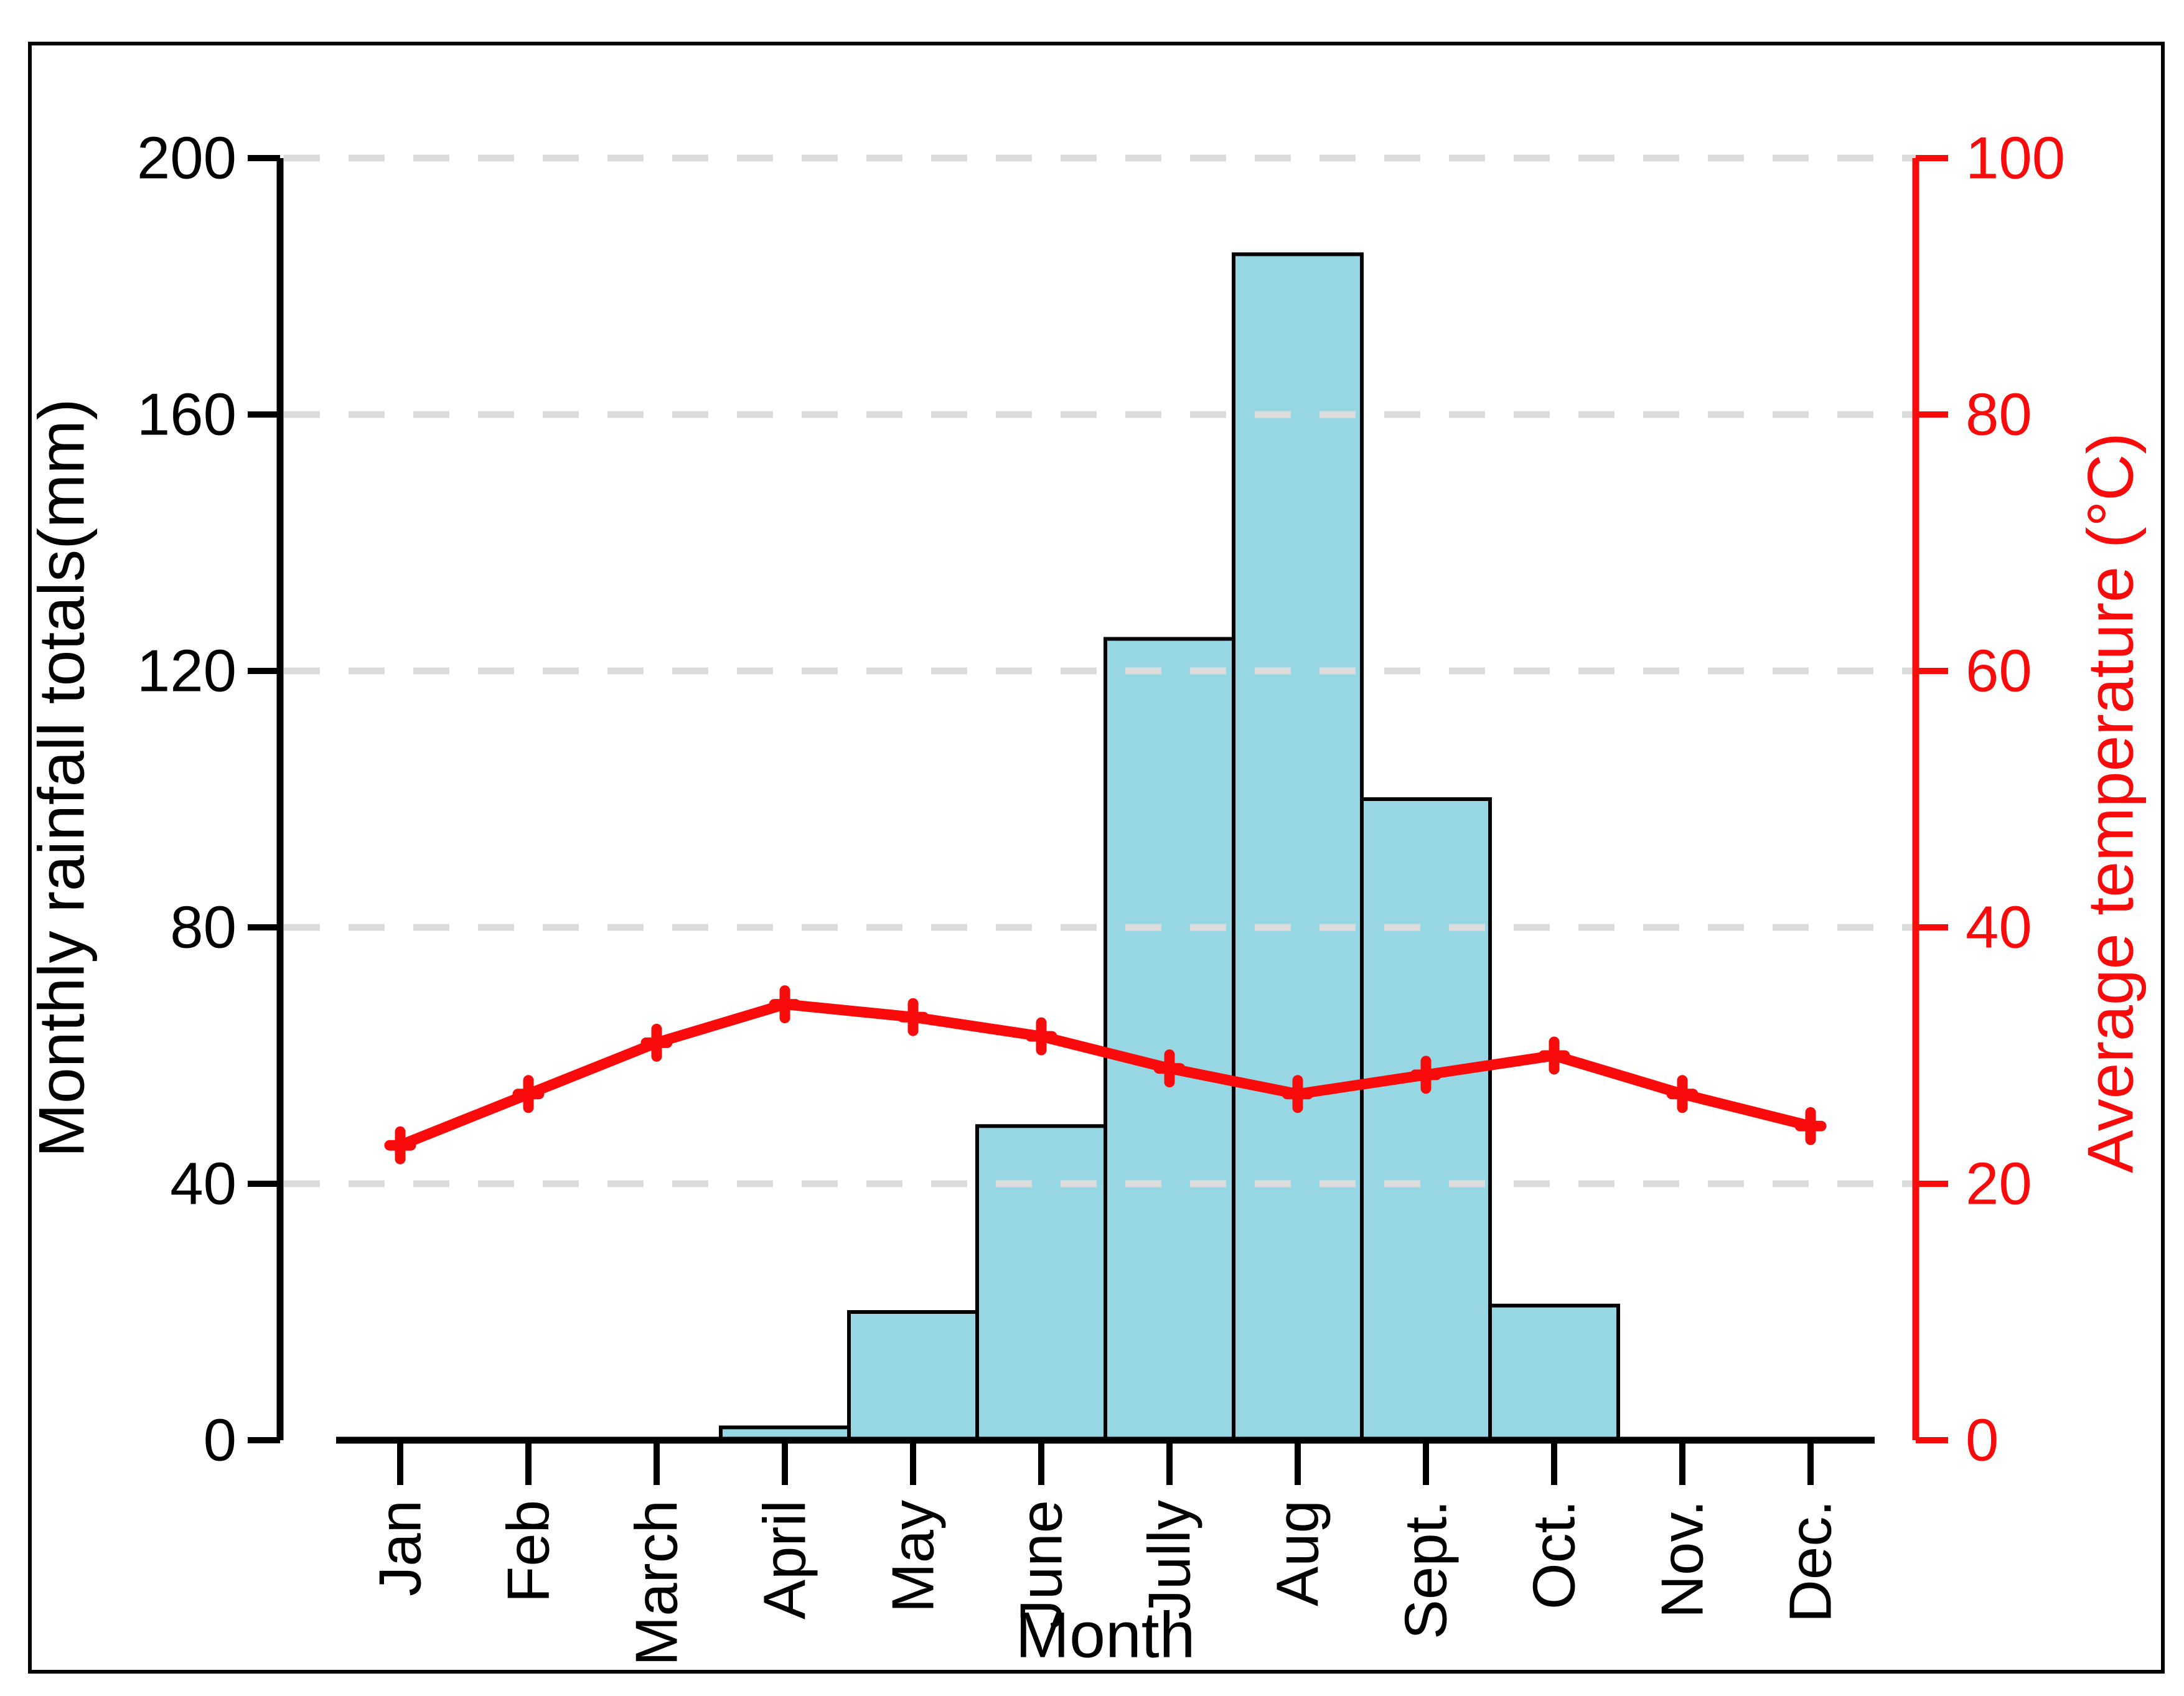 The image size is (2184, 1696). Describe the element at coordinates (1298, 1553) in the screenshot. I see `x-tick-label-Aug: Aug` at that location.